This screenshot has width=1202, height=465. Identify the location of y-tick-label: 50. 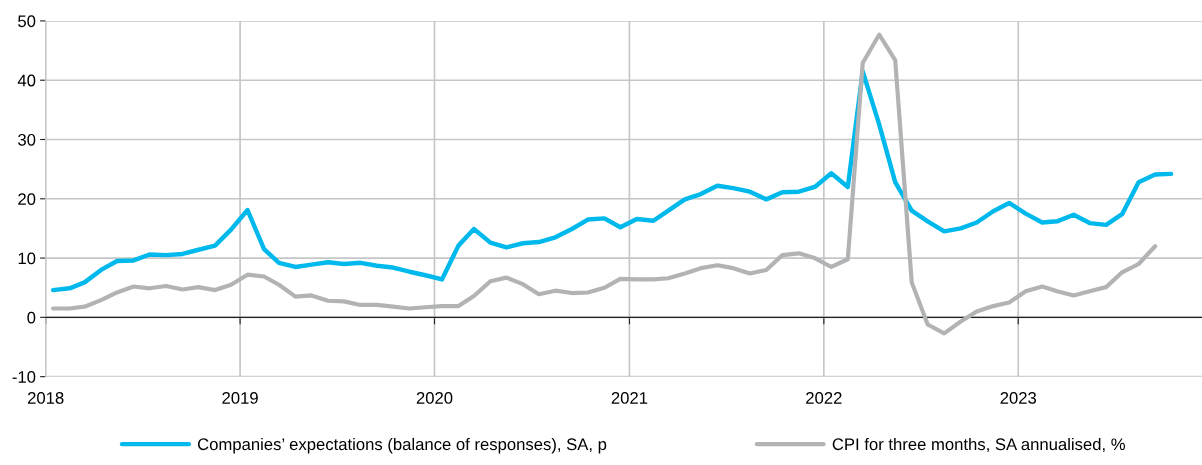
(27, 21).